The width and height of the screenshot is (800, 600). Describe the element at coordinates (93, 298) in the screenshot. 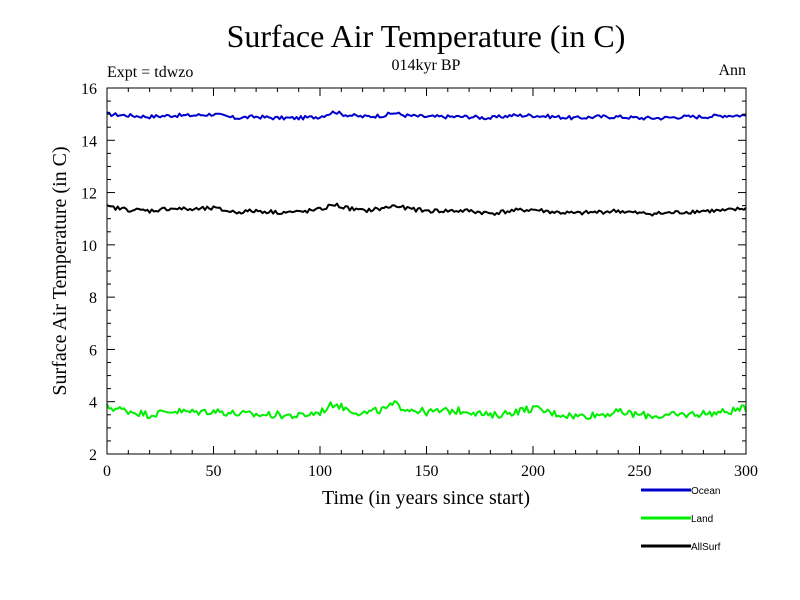

I see `y-tick-label: 8` at that location.